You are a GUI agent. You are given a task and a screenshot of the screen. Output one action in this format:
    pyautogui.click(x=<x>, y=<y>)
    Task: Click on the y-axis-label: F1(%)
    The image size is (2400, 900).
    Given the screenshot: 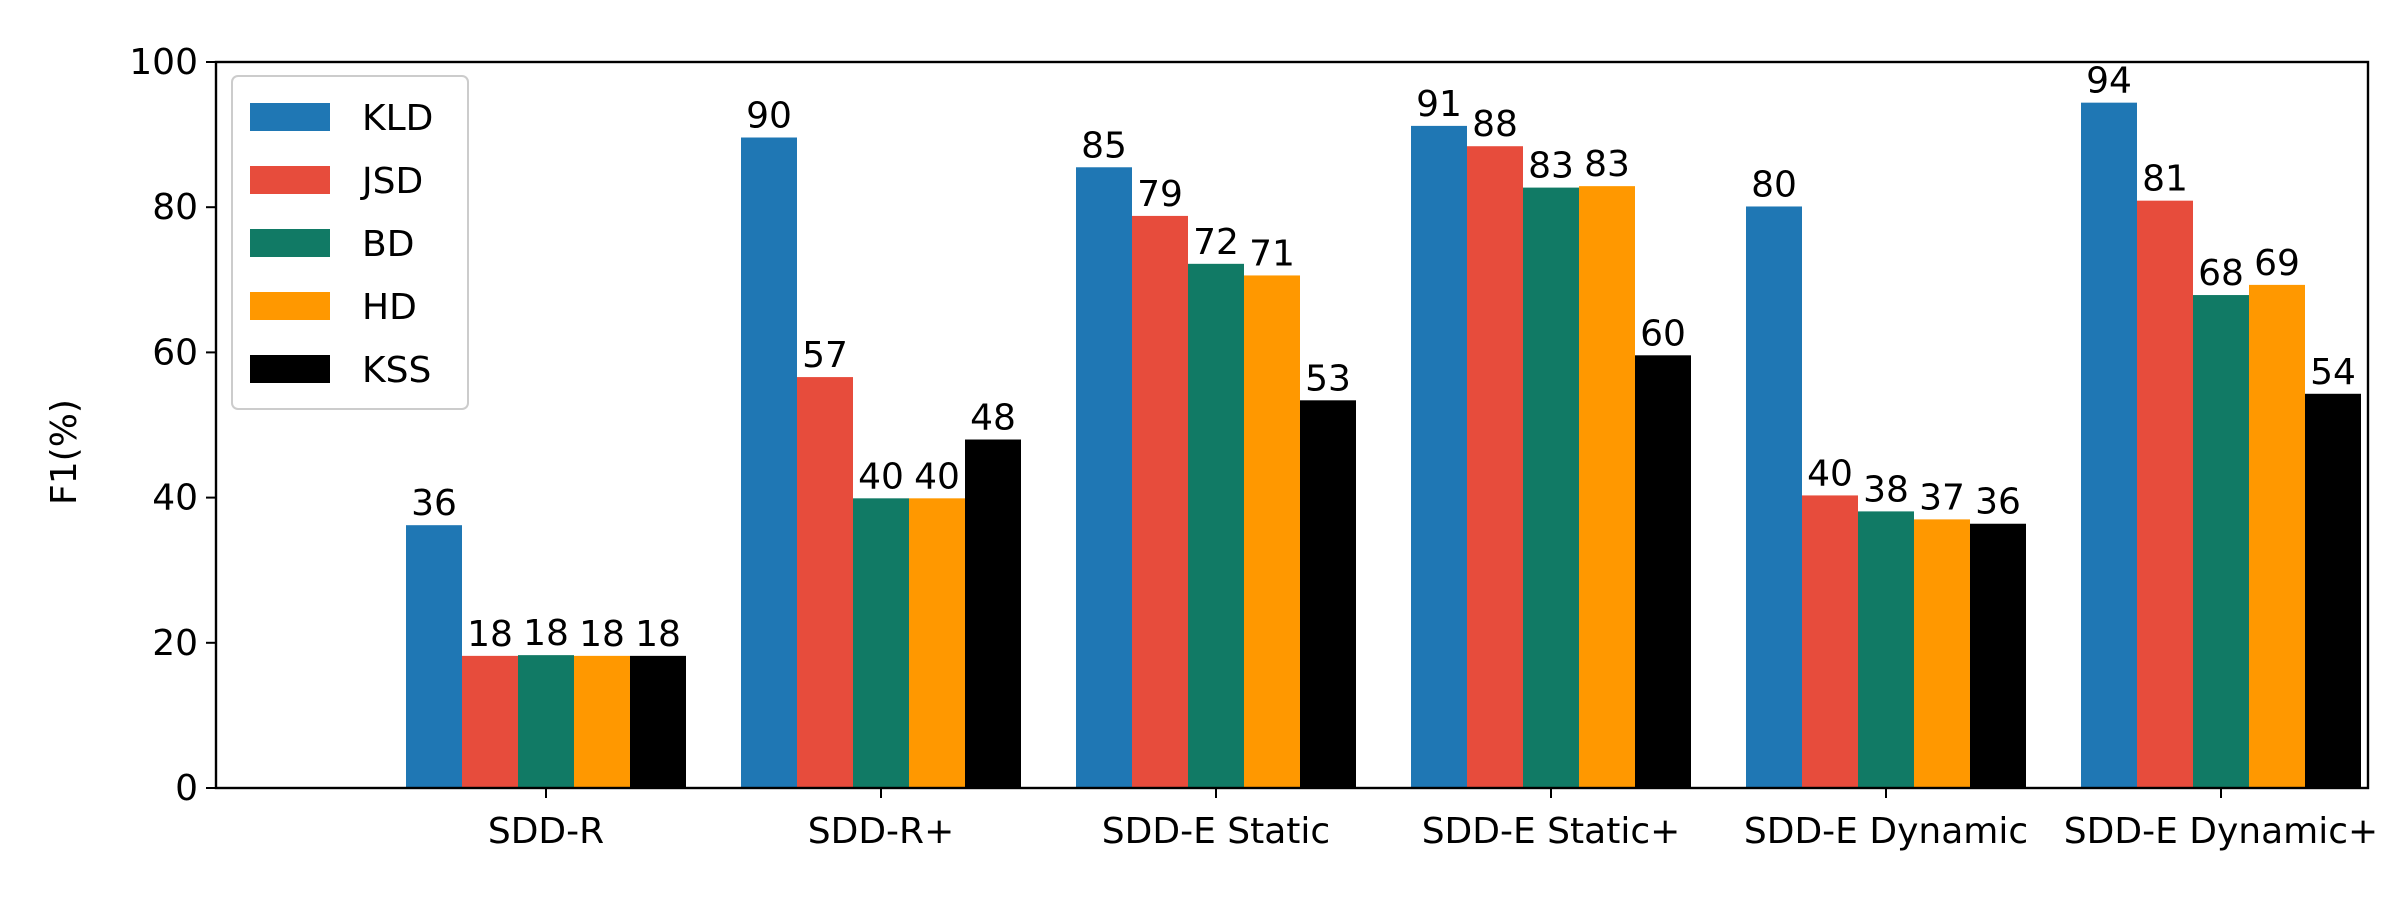 What is the action you would take?
    pyautogui.click(x=64, y=452)
    